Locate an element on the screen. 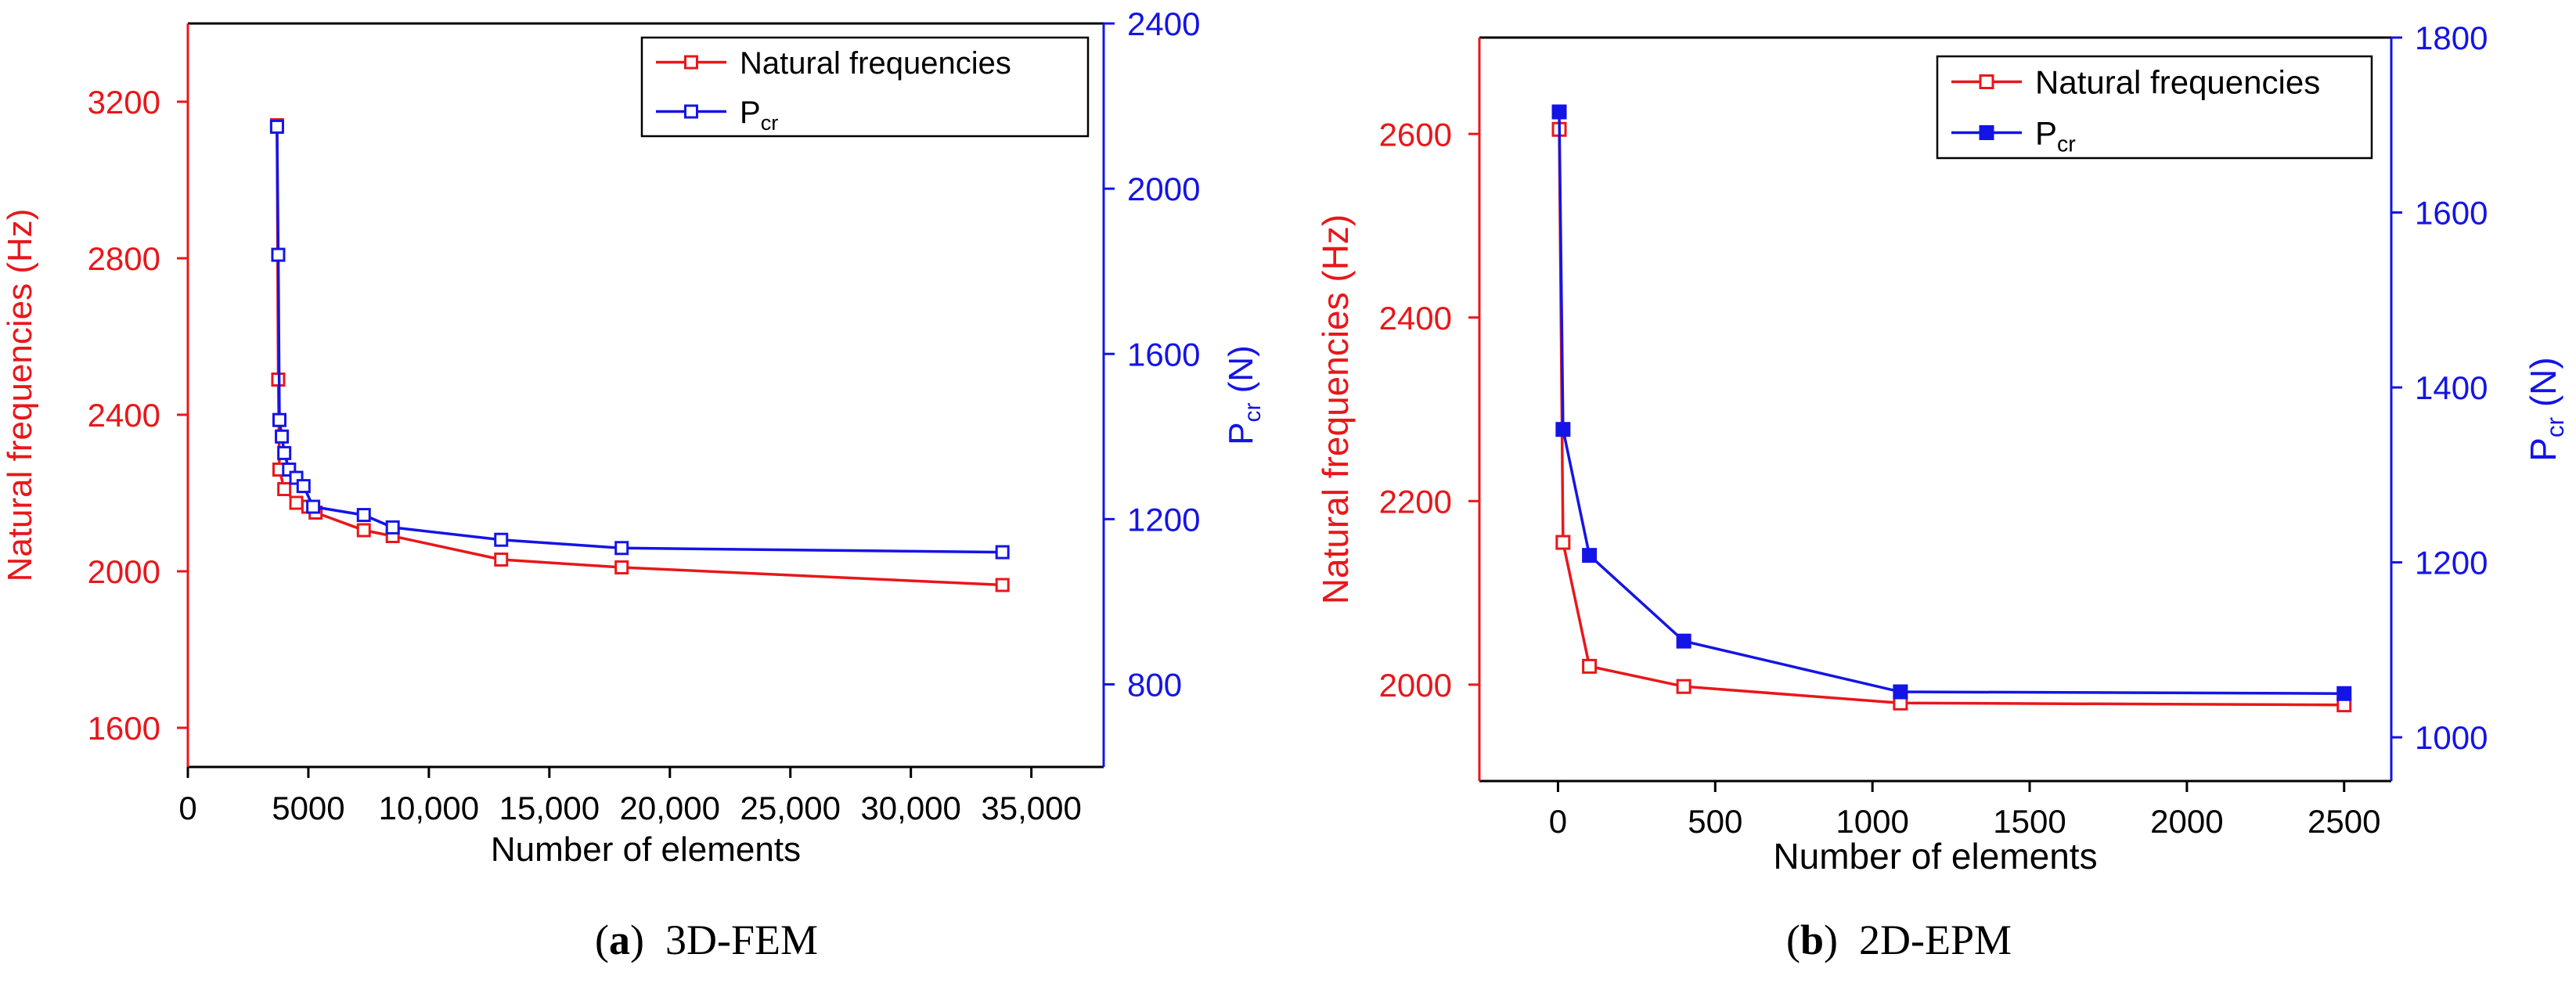 Image resolution: width=2576 pixels, height=990 pixels. right-y-tick-label: 800 is located at coordinates (1154, 685).